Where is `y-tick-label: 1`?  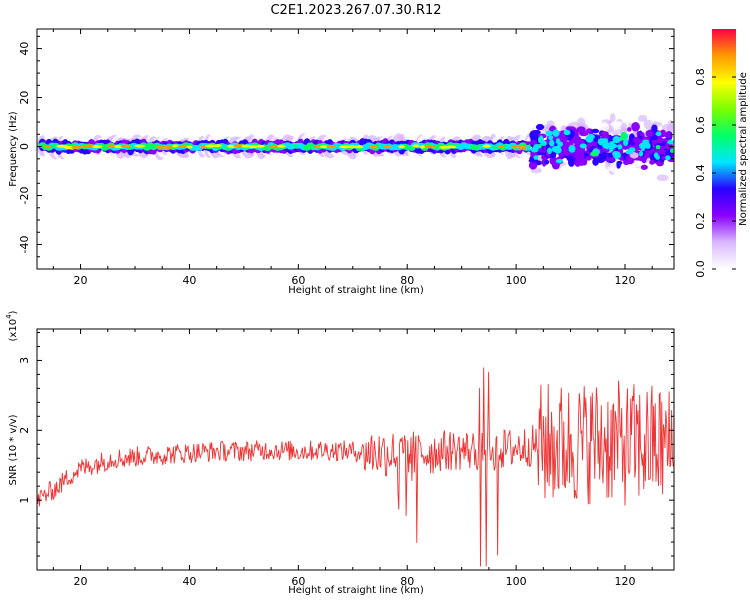 y-tick-label: 1 is located at coordinates (24, 500).